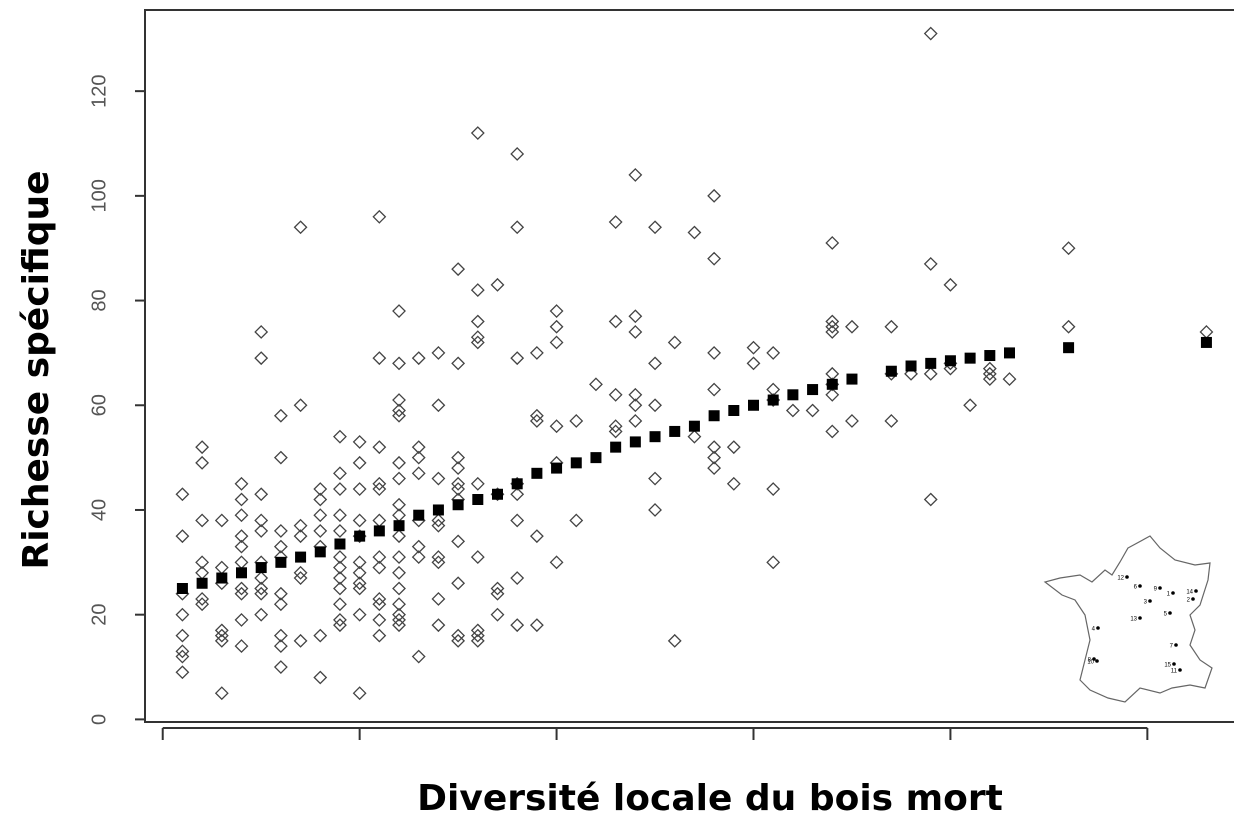 The height and width of the screenshot is (819, 1234). What do you see at coordinates (1167, 666) in the screenshot?
I see `map-label: 15` at bounding box center [1167, 666].